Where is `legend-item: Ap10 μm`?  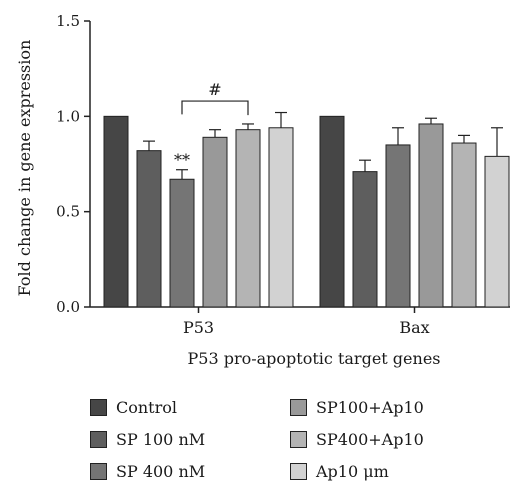
legend-item: Ap10 μm is located at coordinates (339, 471).